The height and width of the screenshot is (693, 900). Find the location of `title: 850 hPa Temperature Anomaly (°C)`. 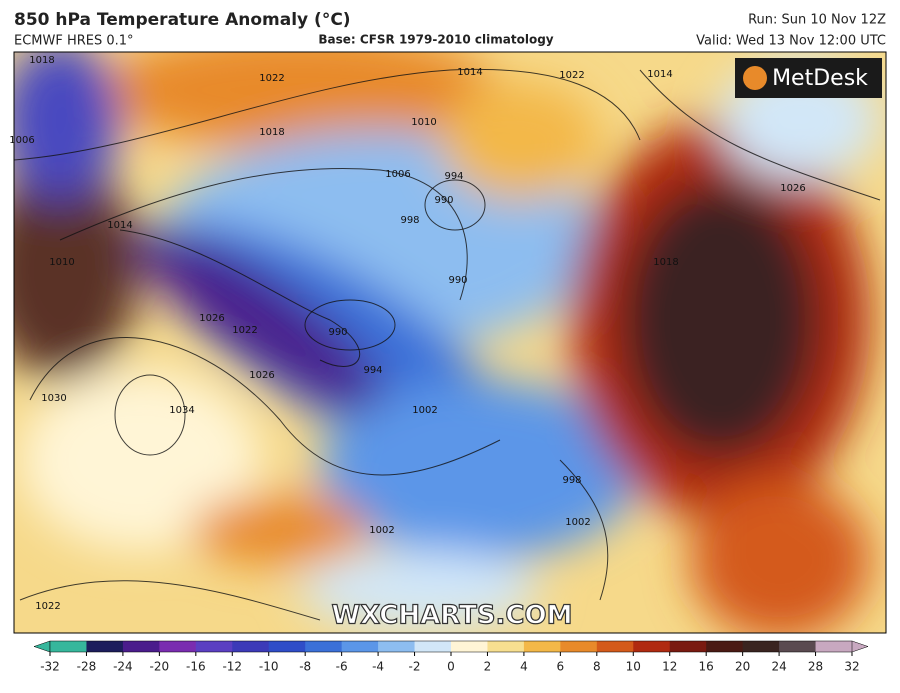

title: 850 hPa Temperature Anomaly (°C) is located at coordinates (182, 20).